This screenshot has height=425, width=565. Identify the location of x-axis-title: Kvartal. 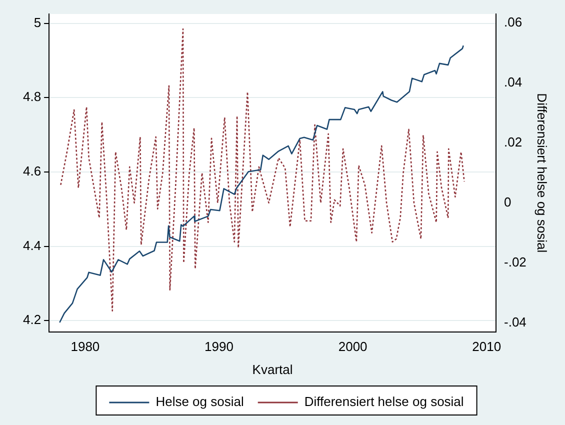
(272, 369).